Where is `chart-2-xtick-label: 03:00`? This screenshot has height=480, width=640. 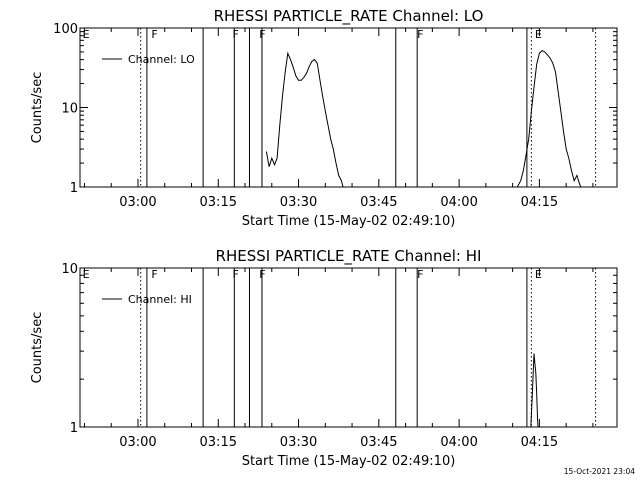
chart-2-xtick-label: 03:00 is located at coordinates (137, 442).